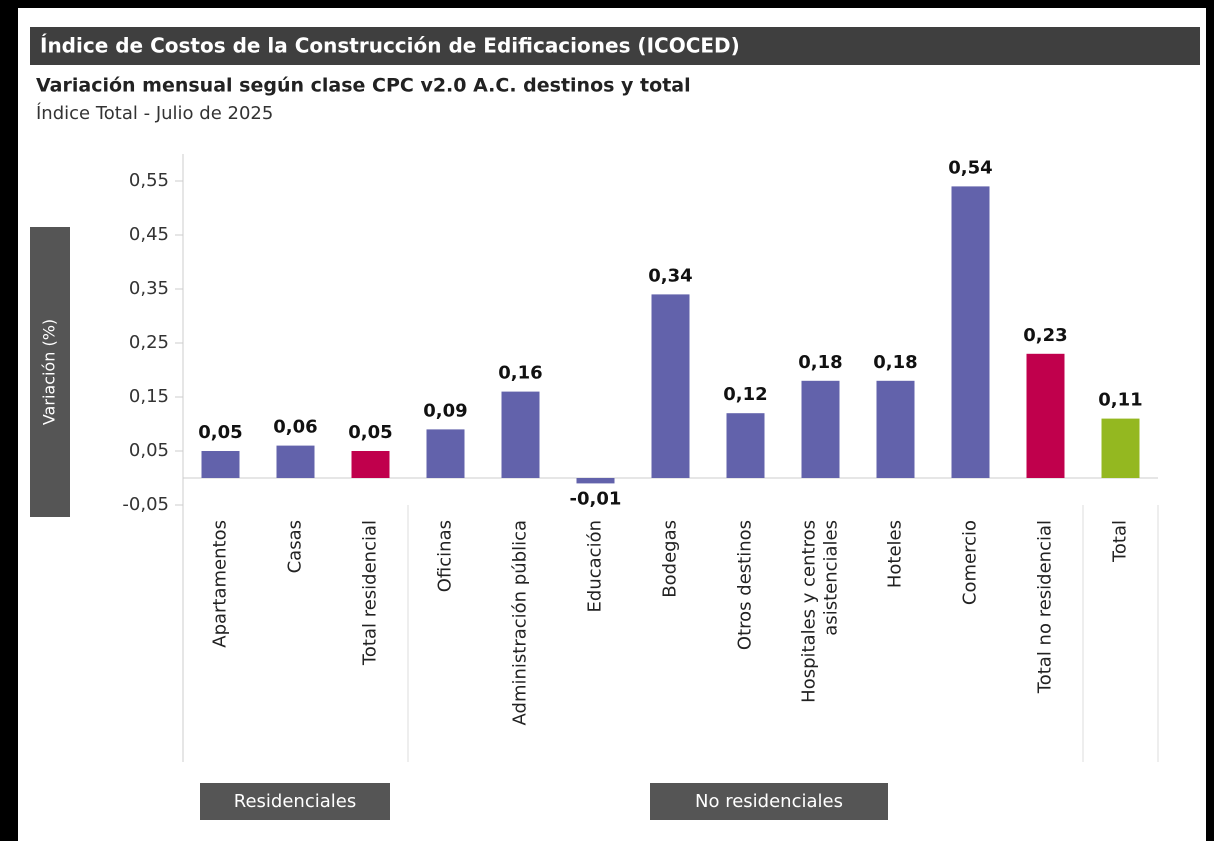 This screenshot has height=841, width=1214. Describe the element at coordinates (445, 410) in the screenshot. I see `data-label: 0,09` at that location.